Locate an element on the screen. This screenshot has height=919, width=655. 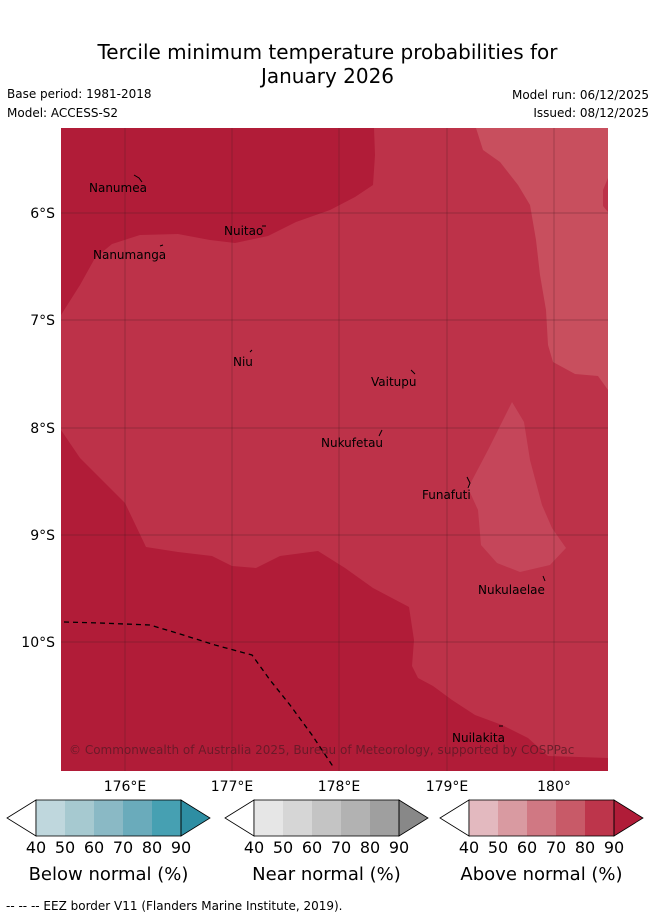
near-colorbar-outline is located at coordinates (326, 818).